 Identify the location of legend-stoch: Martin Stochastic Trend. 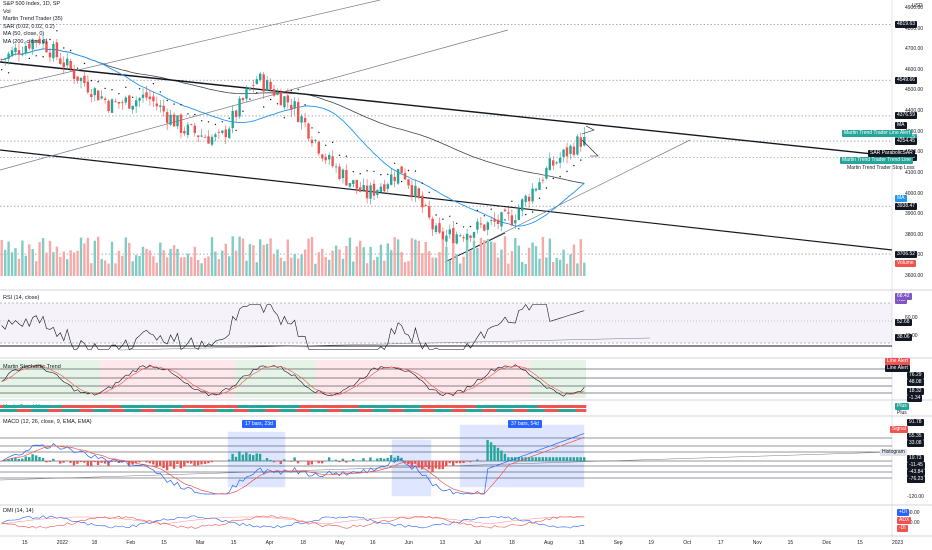
(32, 367).